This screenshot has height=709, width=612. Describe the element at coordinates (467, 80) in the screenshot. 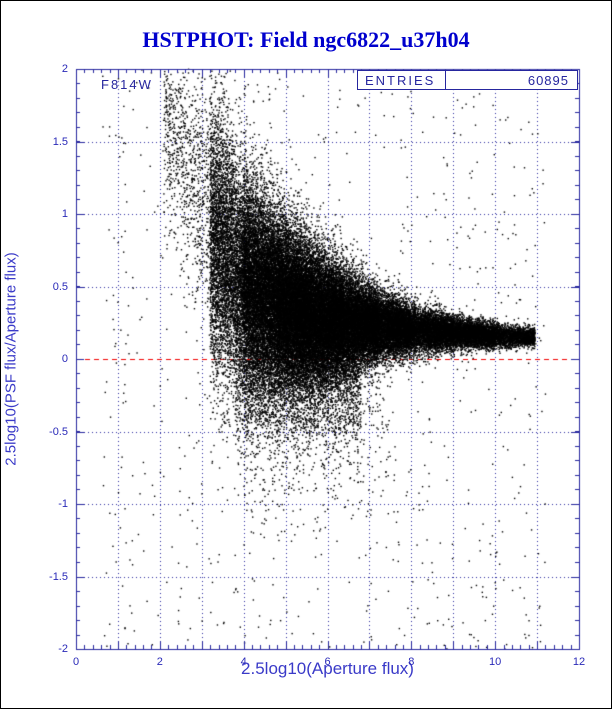

I see `stats-box: ENTRIES 60895` at that location.